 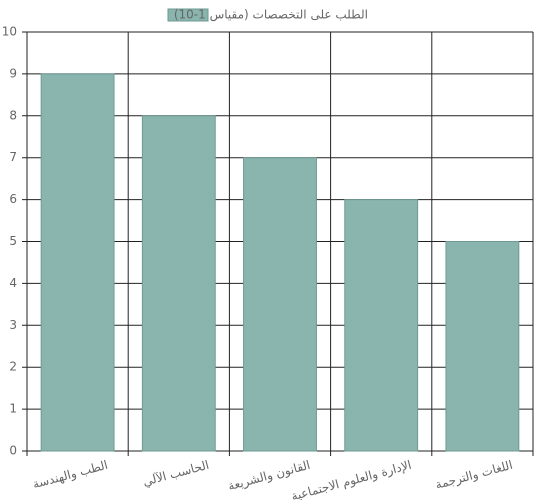 What do you see at coordinates (13, 325) in the screenshot?
I see `y-tick-label: 3` at bounding box center [13, 325].